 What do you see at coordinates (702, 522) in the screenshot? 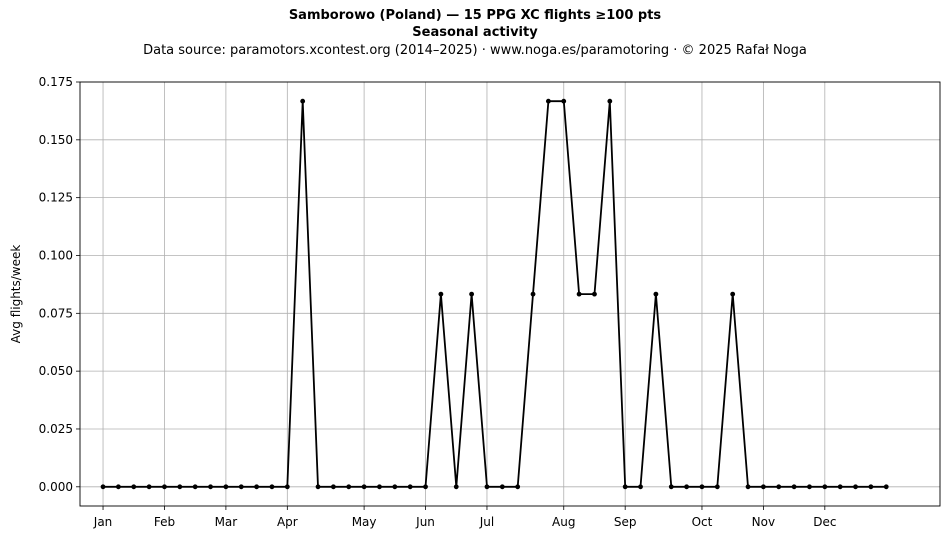
I see `x-tick-label: Oct` at bounding box center [702, 522].